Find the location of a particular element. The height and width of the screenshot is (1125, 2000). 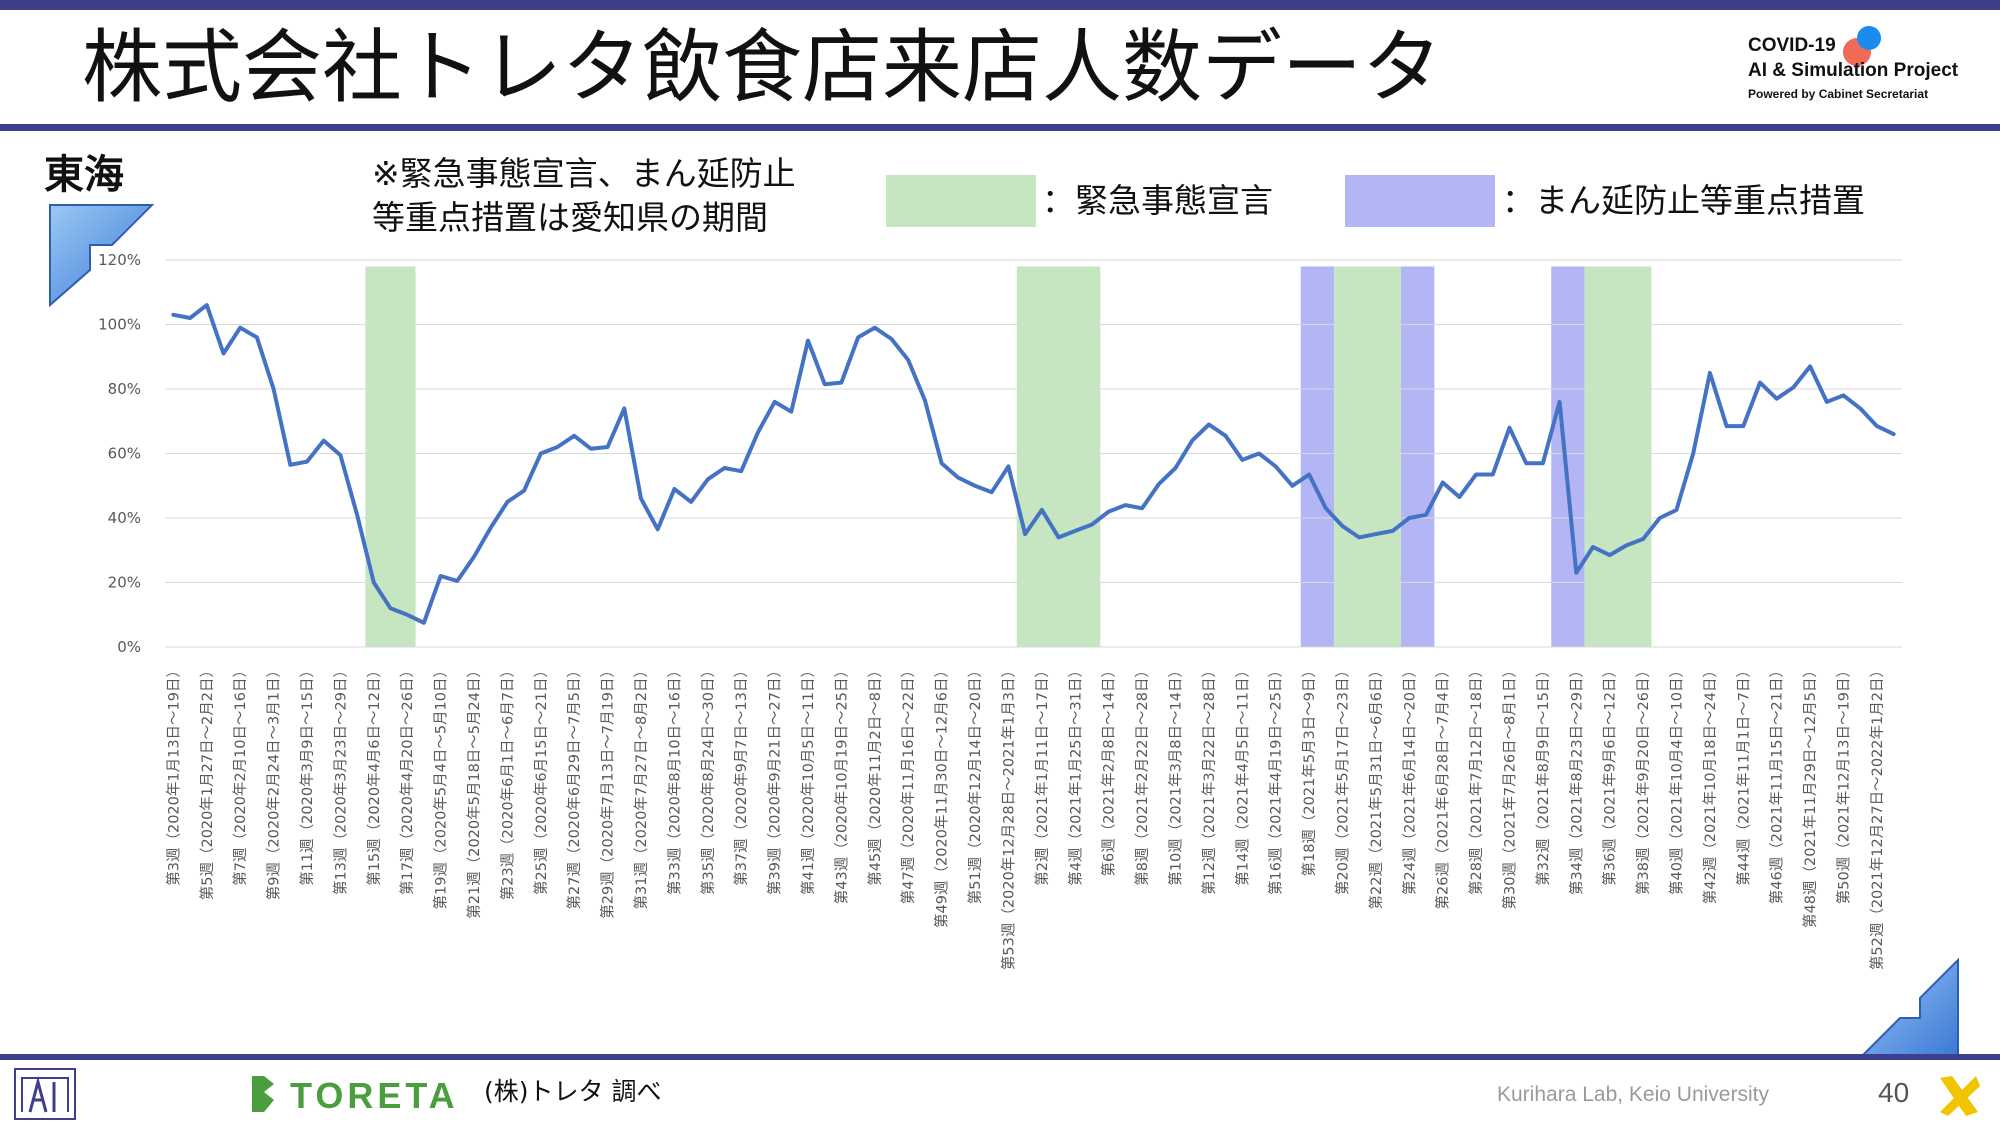

x-tick-label: 第25週（2020年6月15日～21日） is located at coordinates (541, 779).